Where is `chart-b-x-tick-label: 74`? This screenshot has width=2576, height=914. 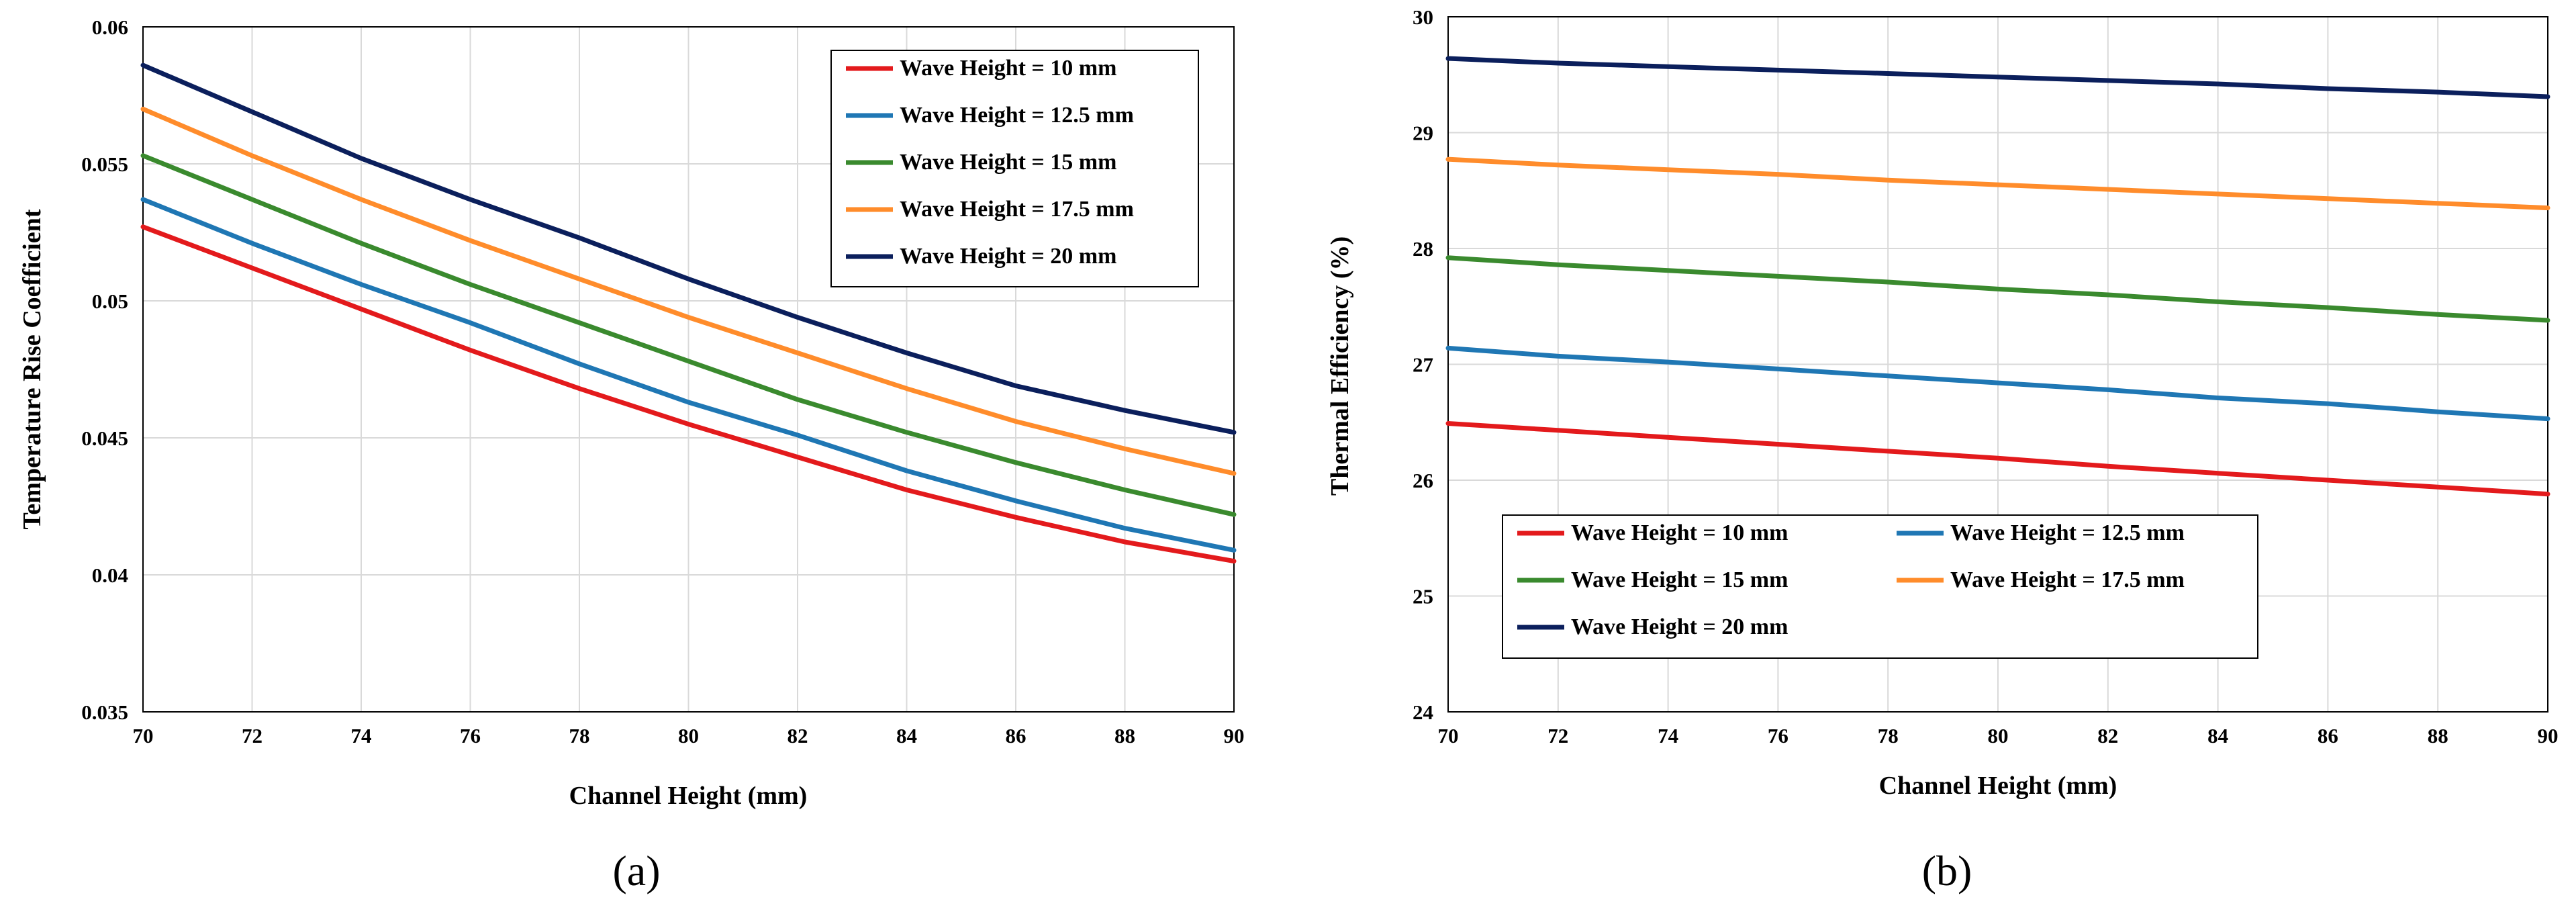
chart-b-x-tick-label: 74 is located at coordinates (1668, 735).